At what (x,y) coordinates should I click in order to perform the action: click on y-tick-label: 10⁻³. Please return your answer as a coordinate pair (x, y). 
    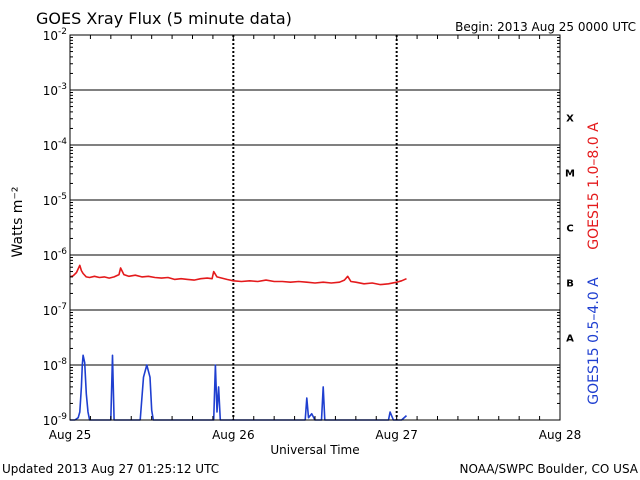
    Looking at the image, I should click on (55, 90).